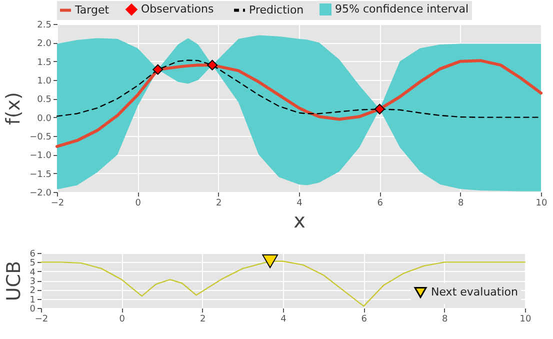  What do you see at coordinates (33, 255) in the screenshot?
I see `y-tick-label: 6` at bounding box center [33, 255].